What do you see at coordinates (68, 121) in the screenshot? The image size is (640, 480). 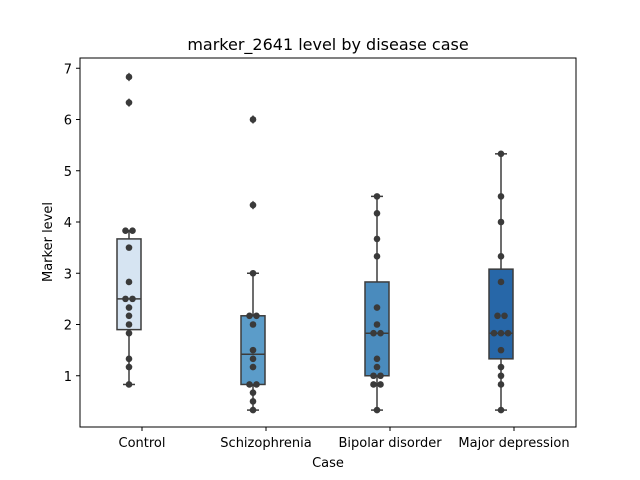 I see `y-tick-label: 6` at bounding box center [68, 121].